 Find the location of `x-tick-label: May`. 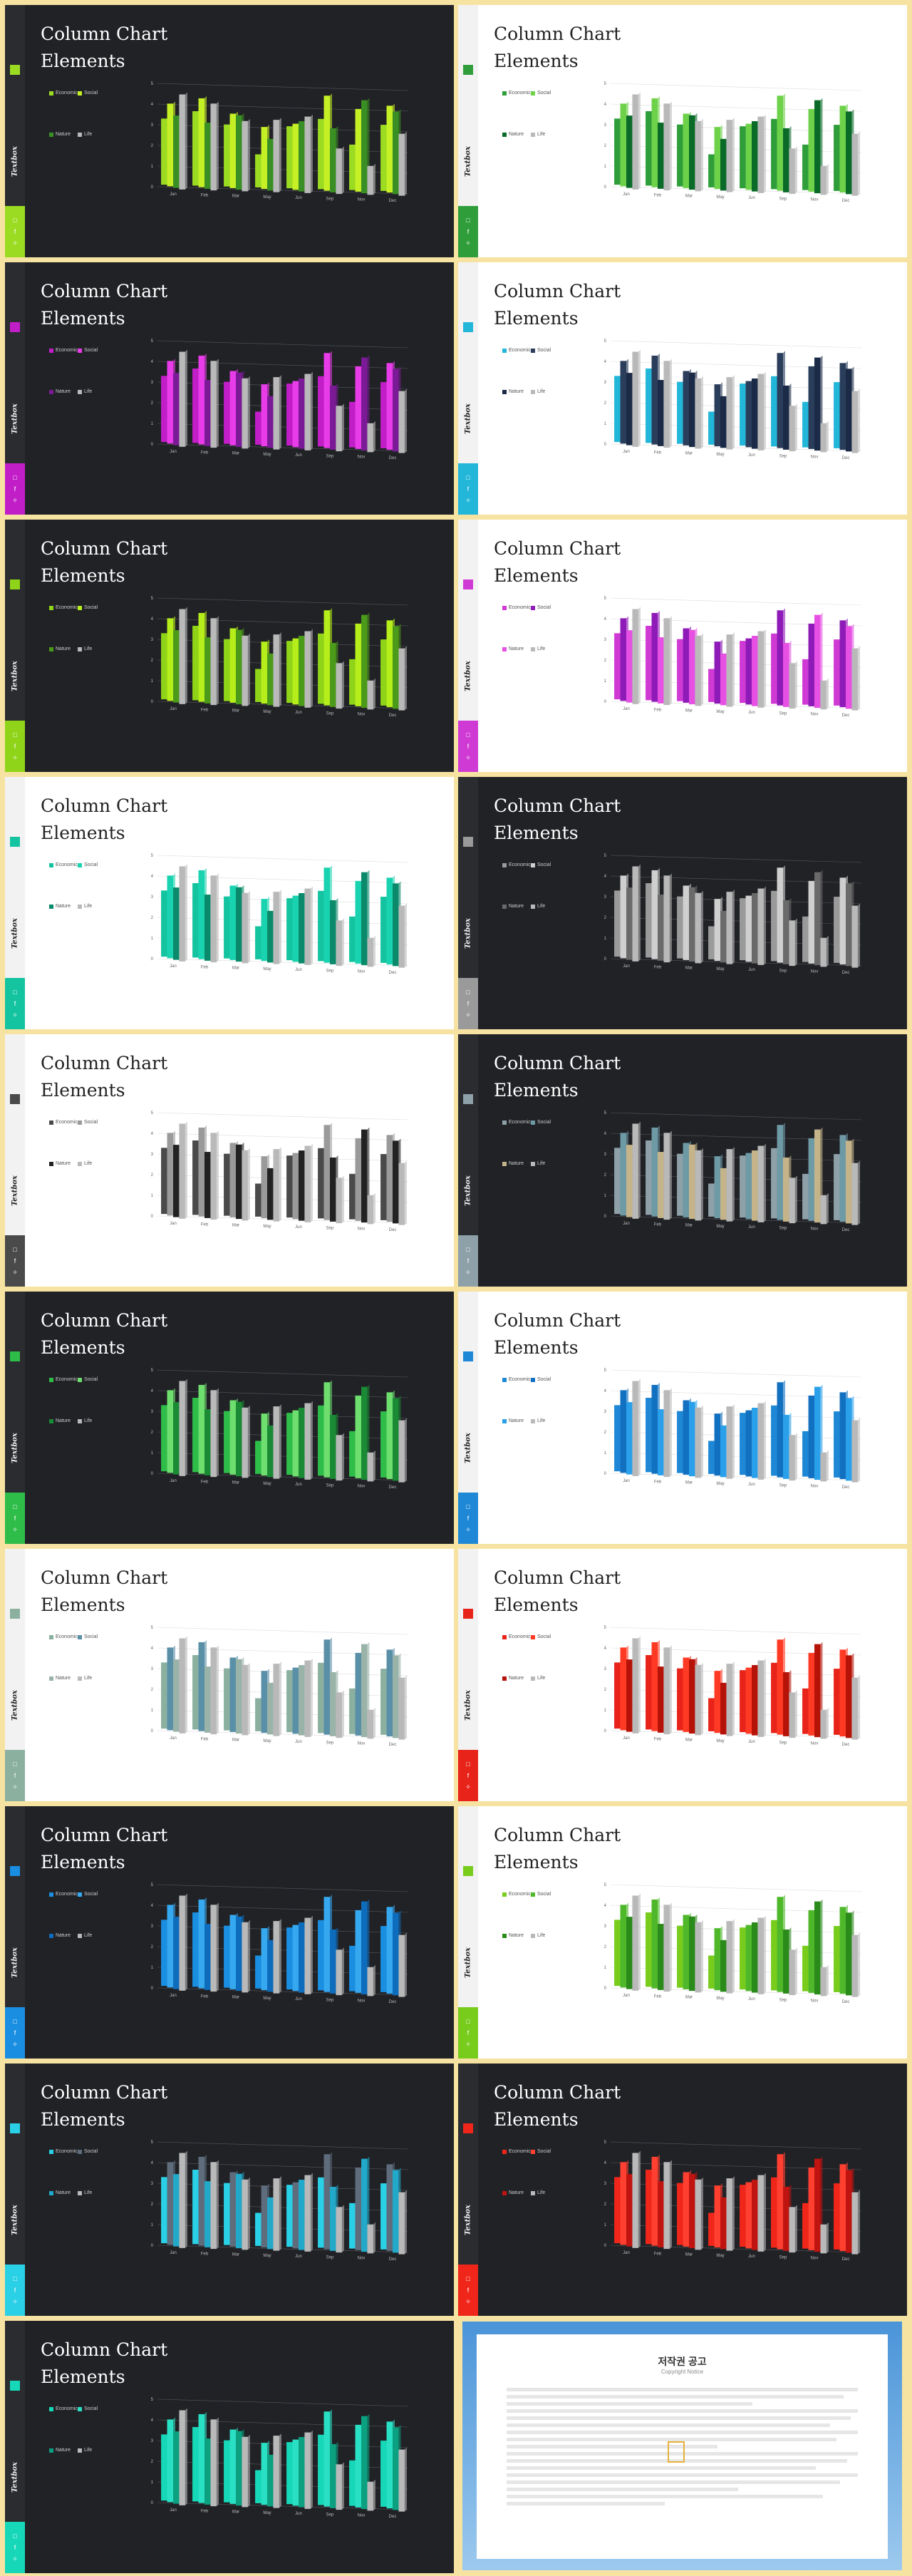

x-tick-label: May is located at coordinates (720, 1484).